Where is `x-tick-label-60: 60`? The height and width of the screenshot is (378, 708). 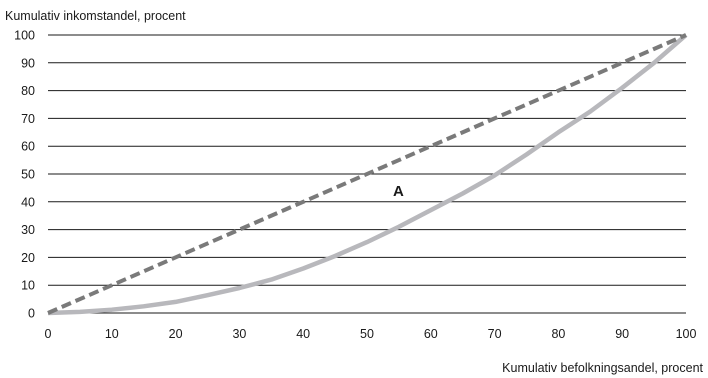
x-tick-label-60: 60 is located at coordinates (431, 334).